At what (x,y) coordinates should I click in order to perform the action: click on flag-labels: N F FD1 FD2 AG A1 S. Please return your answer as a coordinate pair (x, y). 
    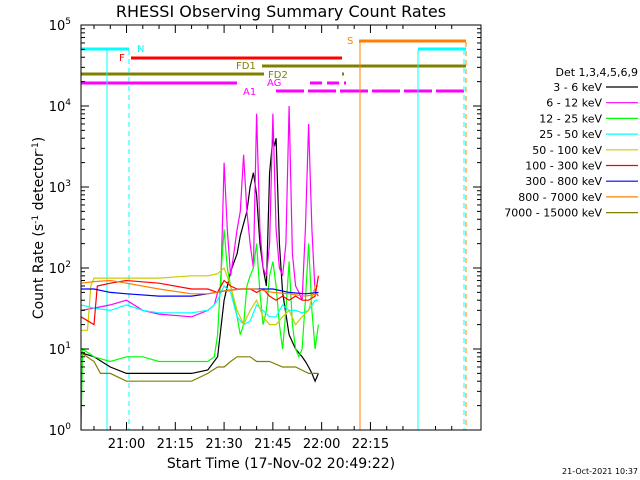
    Looking at the image, I should click on (236, 67).